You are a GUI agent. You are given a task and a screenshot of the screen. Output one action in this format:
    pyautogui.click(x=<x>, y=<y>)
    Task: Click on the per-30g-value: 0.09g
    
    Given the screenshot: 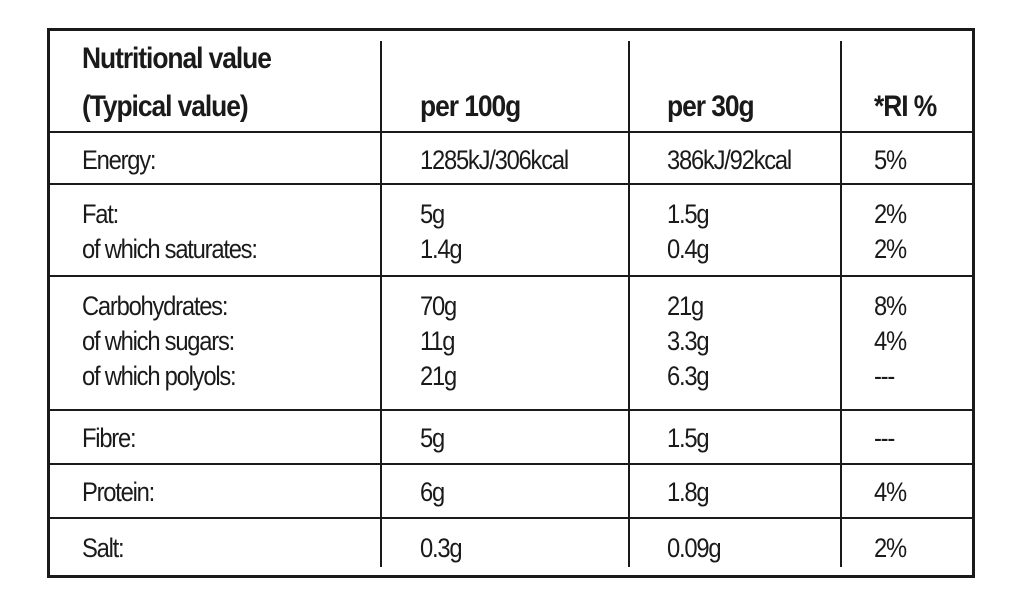 What is the action you would take?
    pyautogui.click(x=694, y=548)
    